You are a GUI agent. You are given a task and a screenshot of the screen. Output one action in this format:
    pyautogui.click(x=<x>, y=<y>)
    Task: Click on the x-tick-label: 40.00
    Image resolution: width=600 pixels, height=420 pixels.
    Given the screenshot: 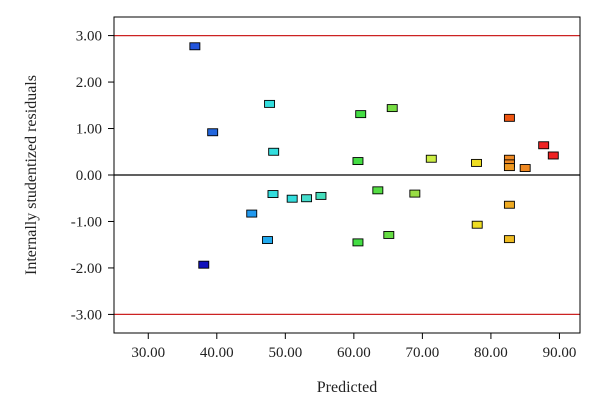 What is the action you would take?
    pyautogui.click(x=217, y=353)
    